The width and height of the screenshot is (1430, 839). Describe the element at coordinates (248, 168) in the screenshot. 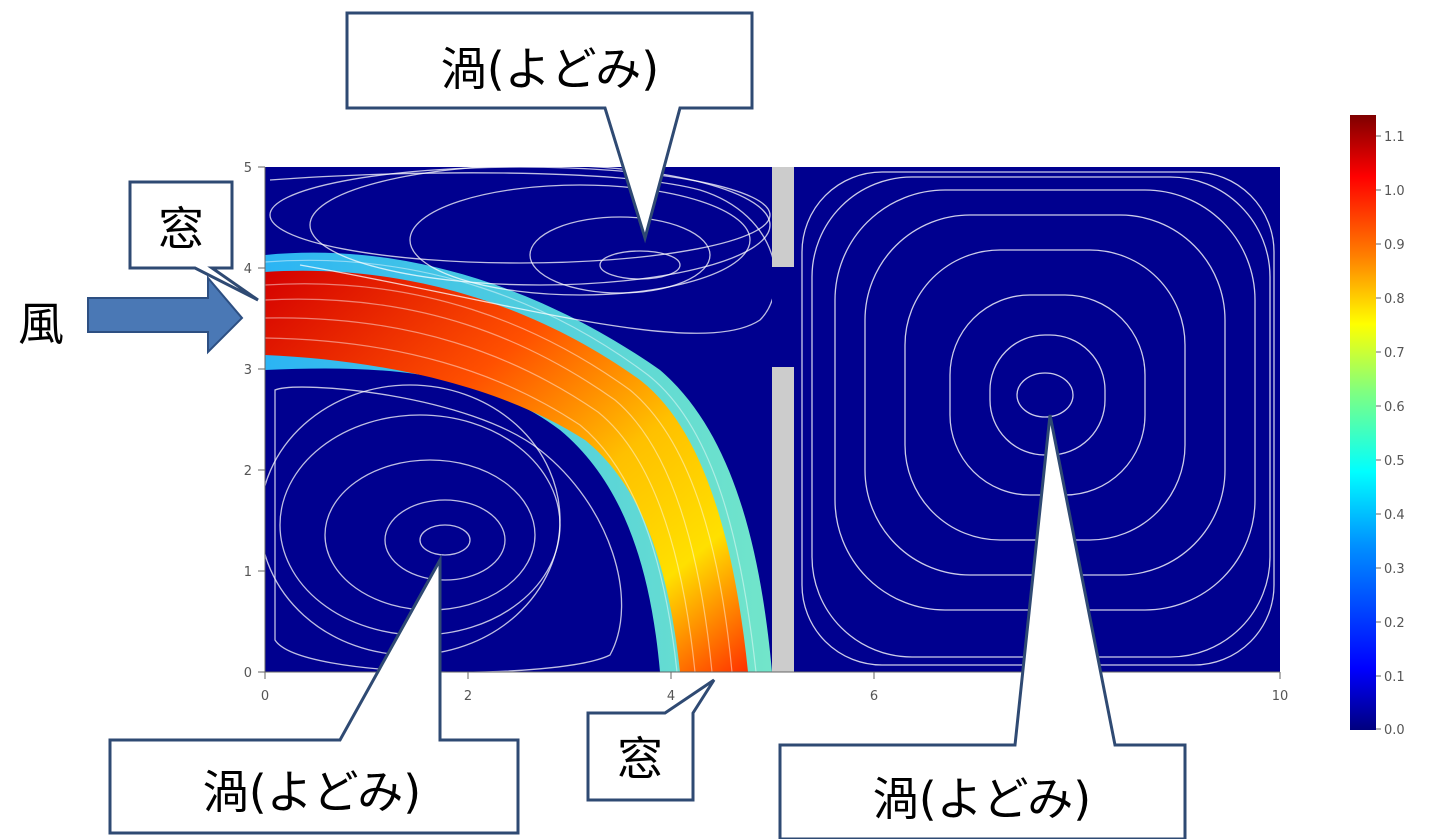

I see `y-tick-label: 5` at that location.